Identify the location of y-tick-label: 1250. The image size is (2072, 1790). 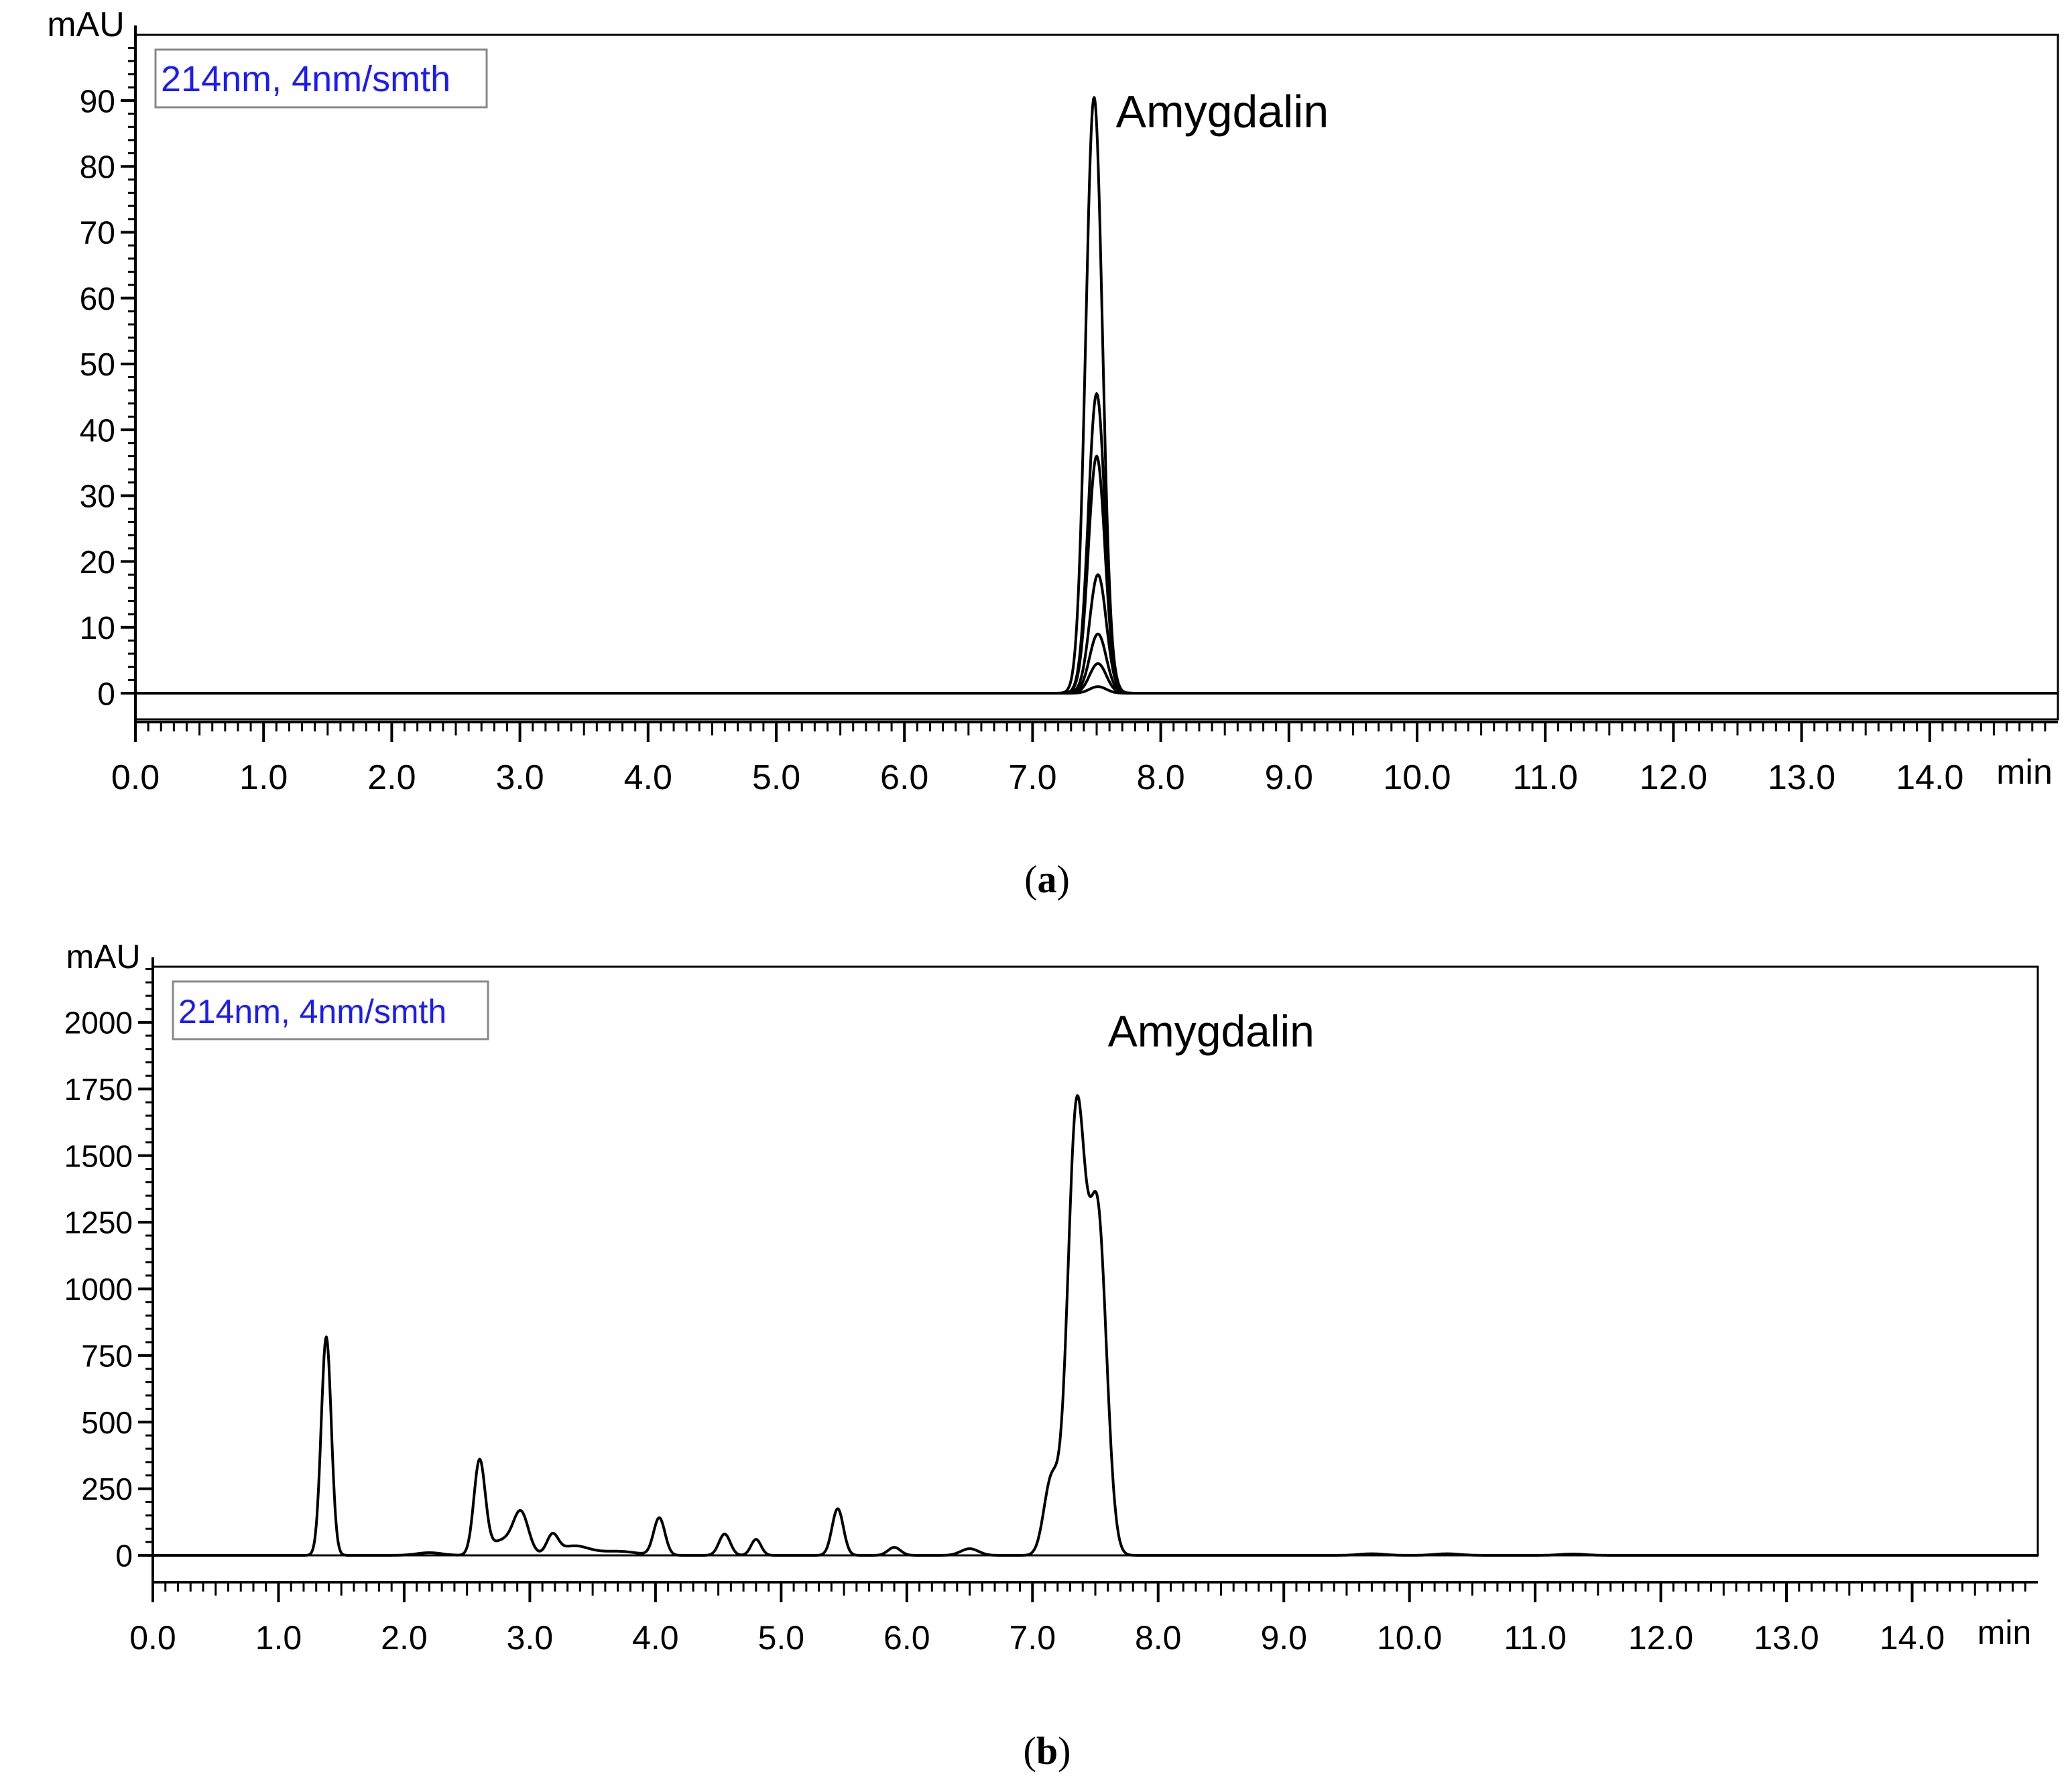
(98, 1222).